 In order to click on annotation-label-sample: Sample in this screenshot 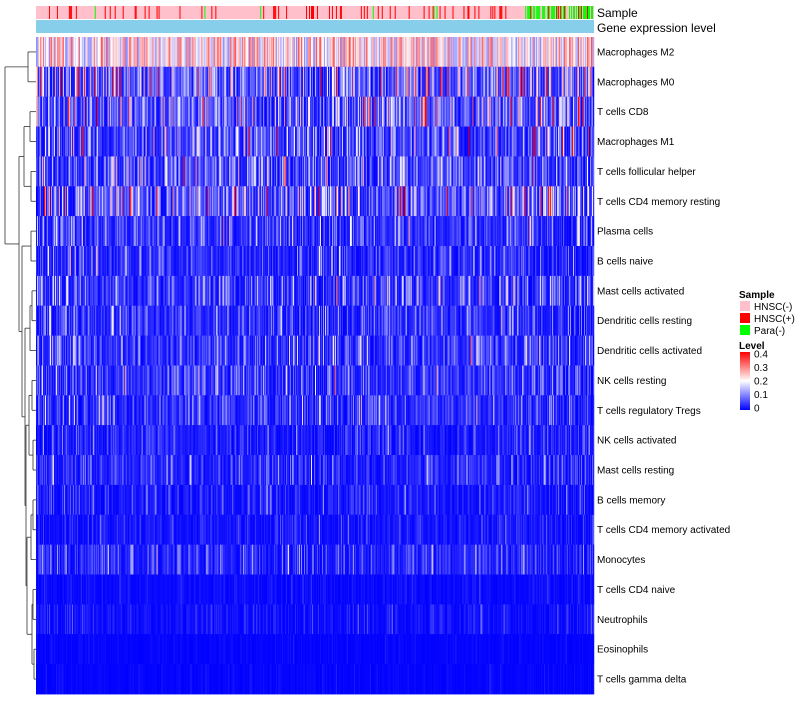, I will do `click(617, 13)`.